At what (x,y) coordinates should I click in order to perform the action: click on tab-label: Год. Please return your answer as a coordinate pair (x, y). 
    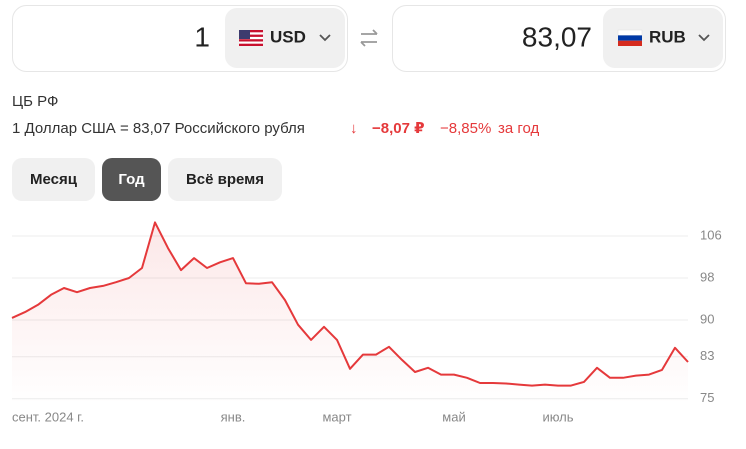
    Looking at the image, I should click on (131, 179).